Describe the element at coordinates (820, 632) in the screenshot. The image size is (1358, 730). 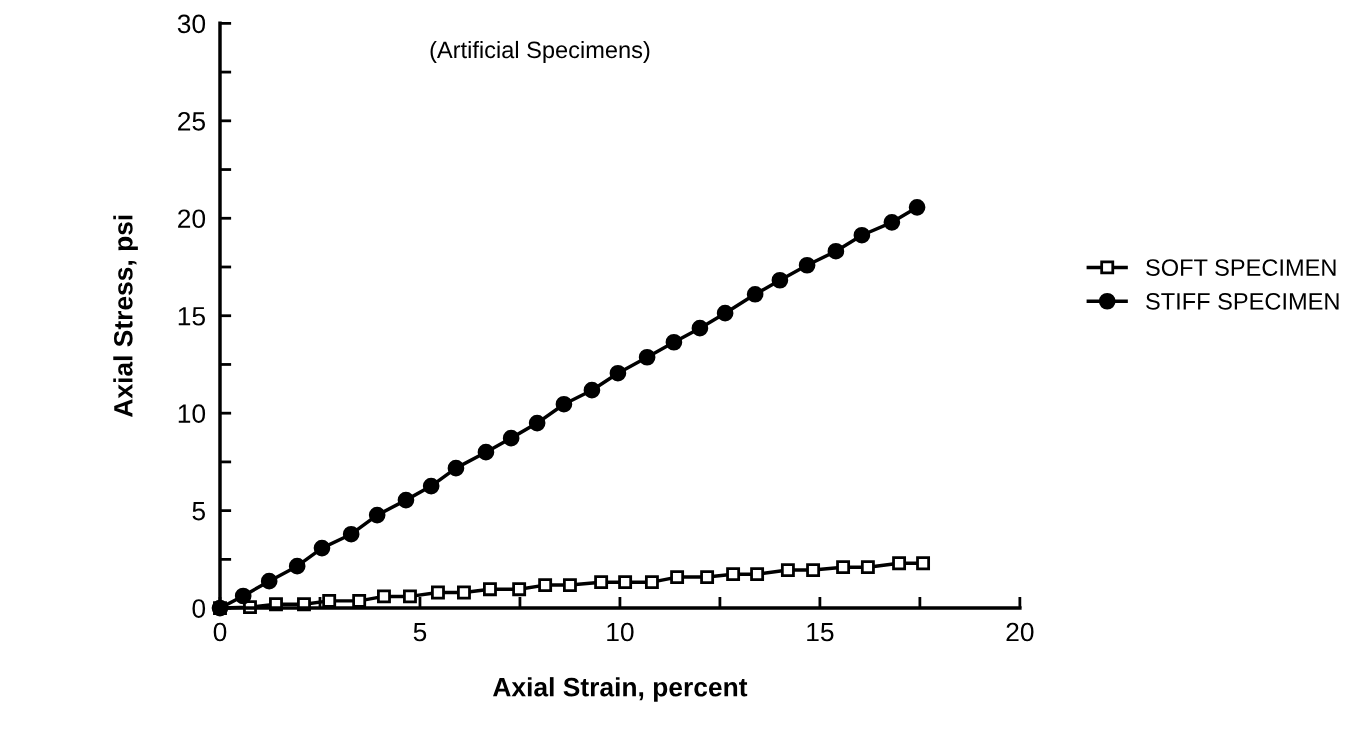
I see `x-tick-label: 15` at that location.